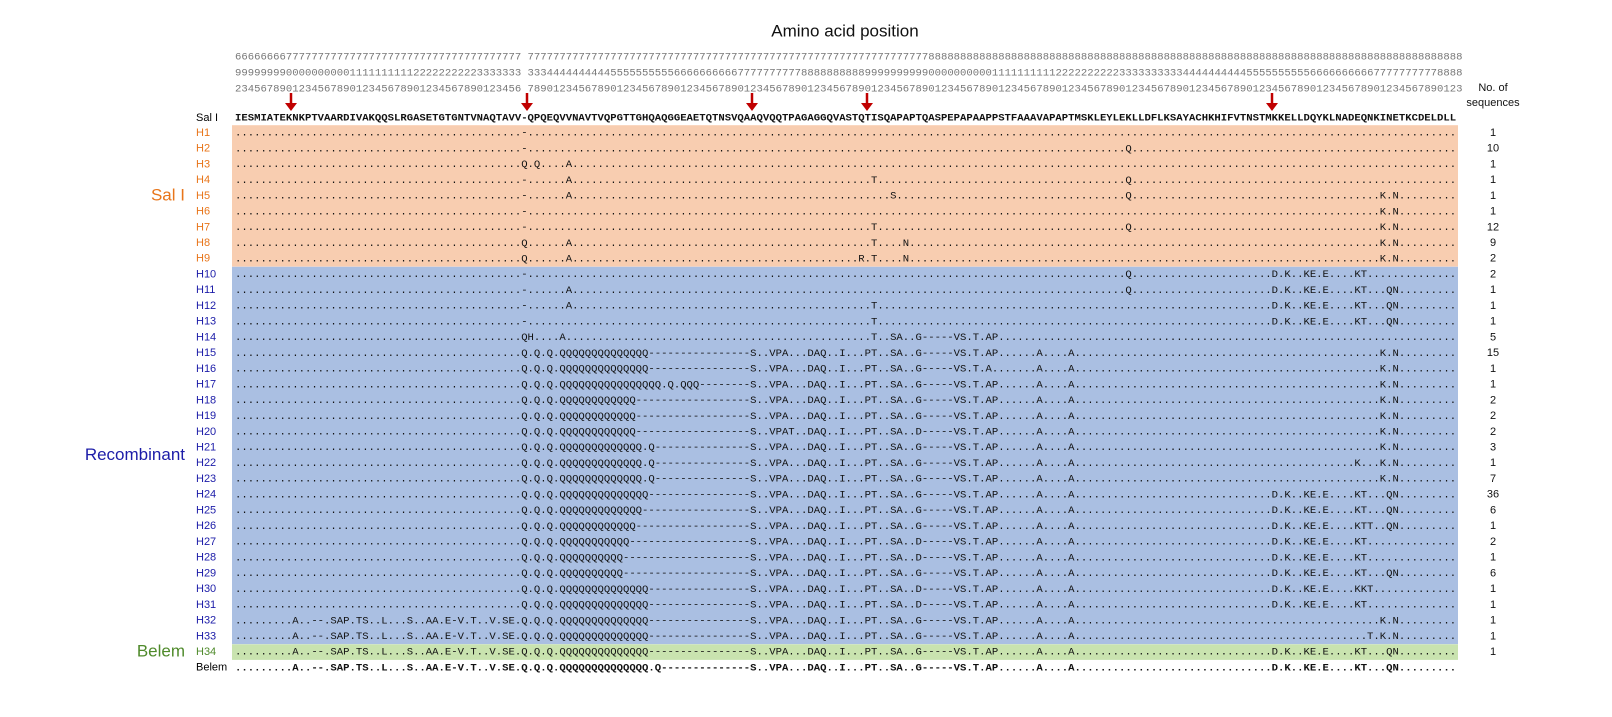 The image size is (1612, 717). What do you see at coordinates (206, 337) in the screenshot?
I see `row-label: H14` at bounding box center [206, 337].